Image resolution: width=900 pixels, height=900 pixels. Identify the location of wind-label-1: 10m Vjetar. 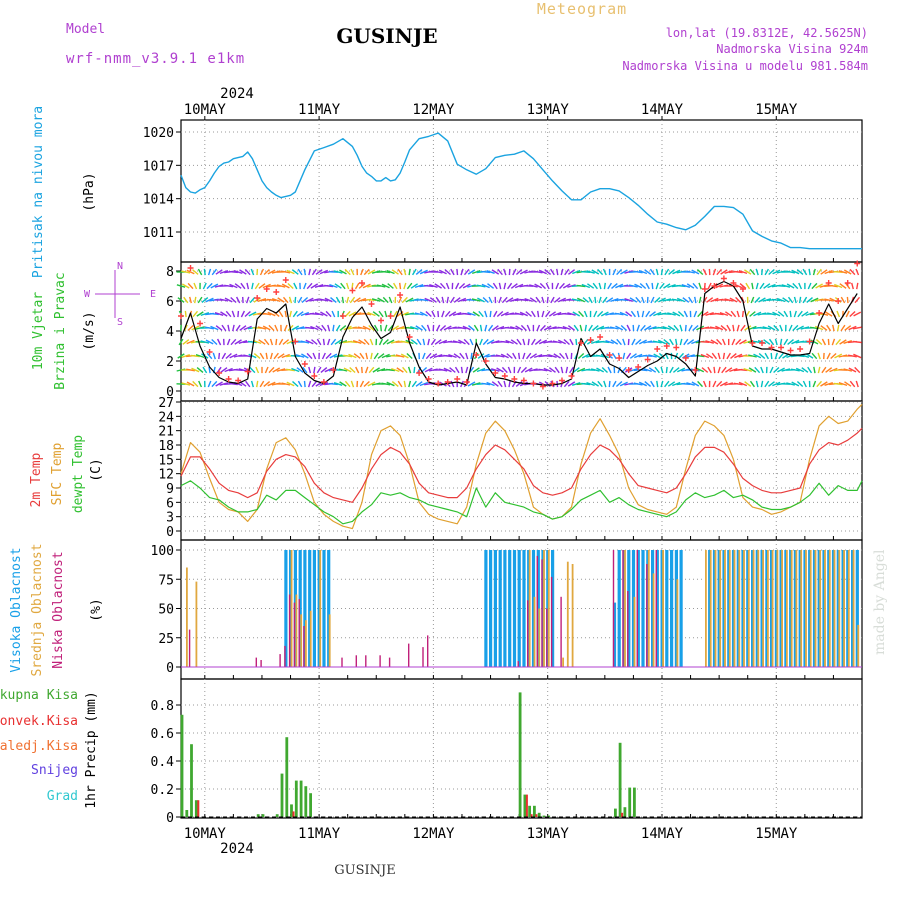
(38, 331).